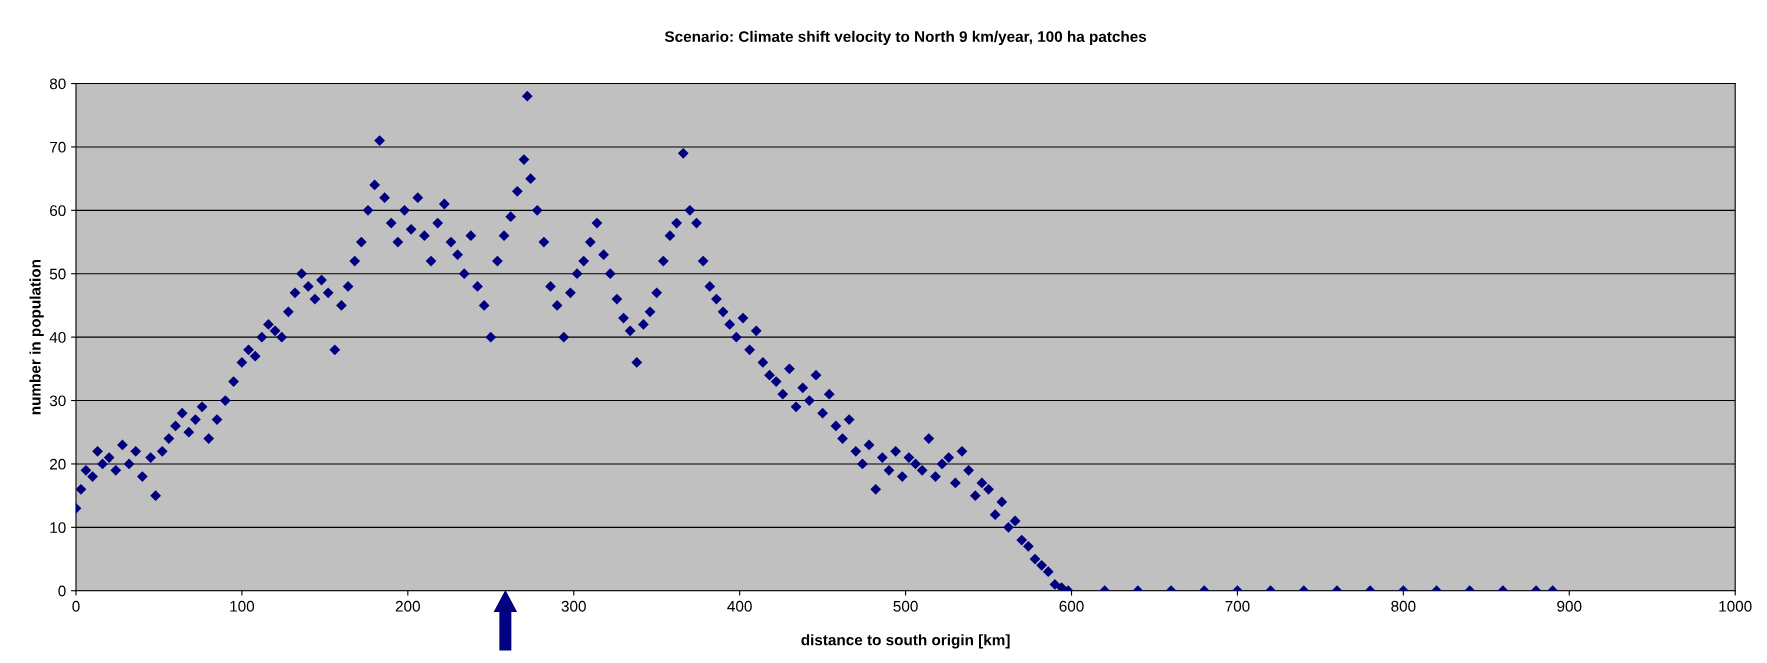  I want to click on x-tick-label: 300, so click(573, 606).